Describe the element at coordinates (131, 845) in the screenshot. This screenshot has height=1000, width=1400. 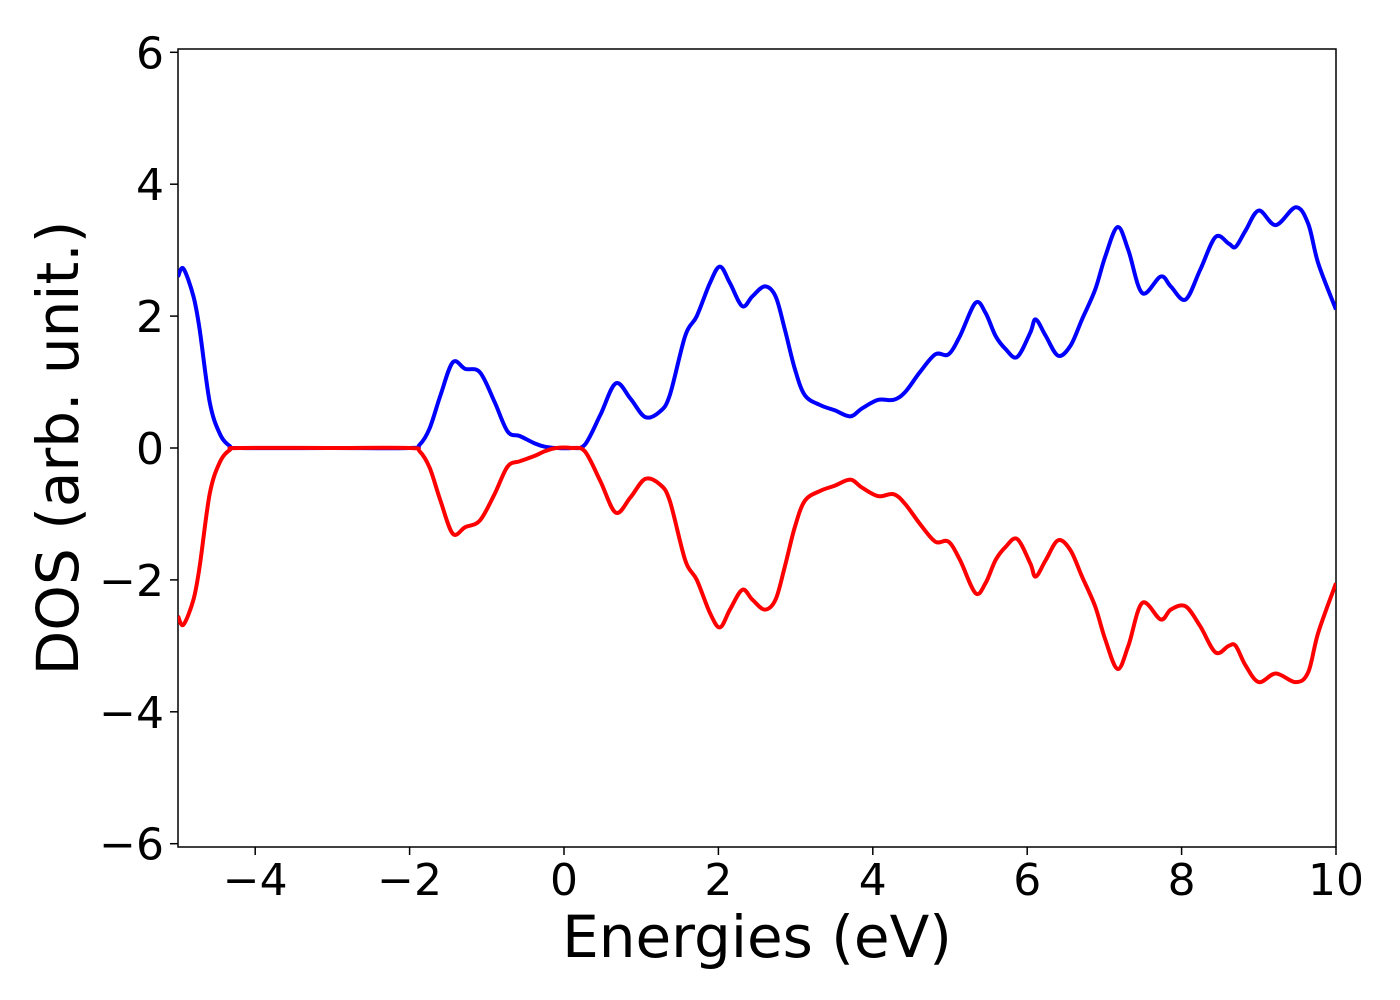
I see `y-tick-label: −6` at that location.